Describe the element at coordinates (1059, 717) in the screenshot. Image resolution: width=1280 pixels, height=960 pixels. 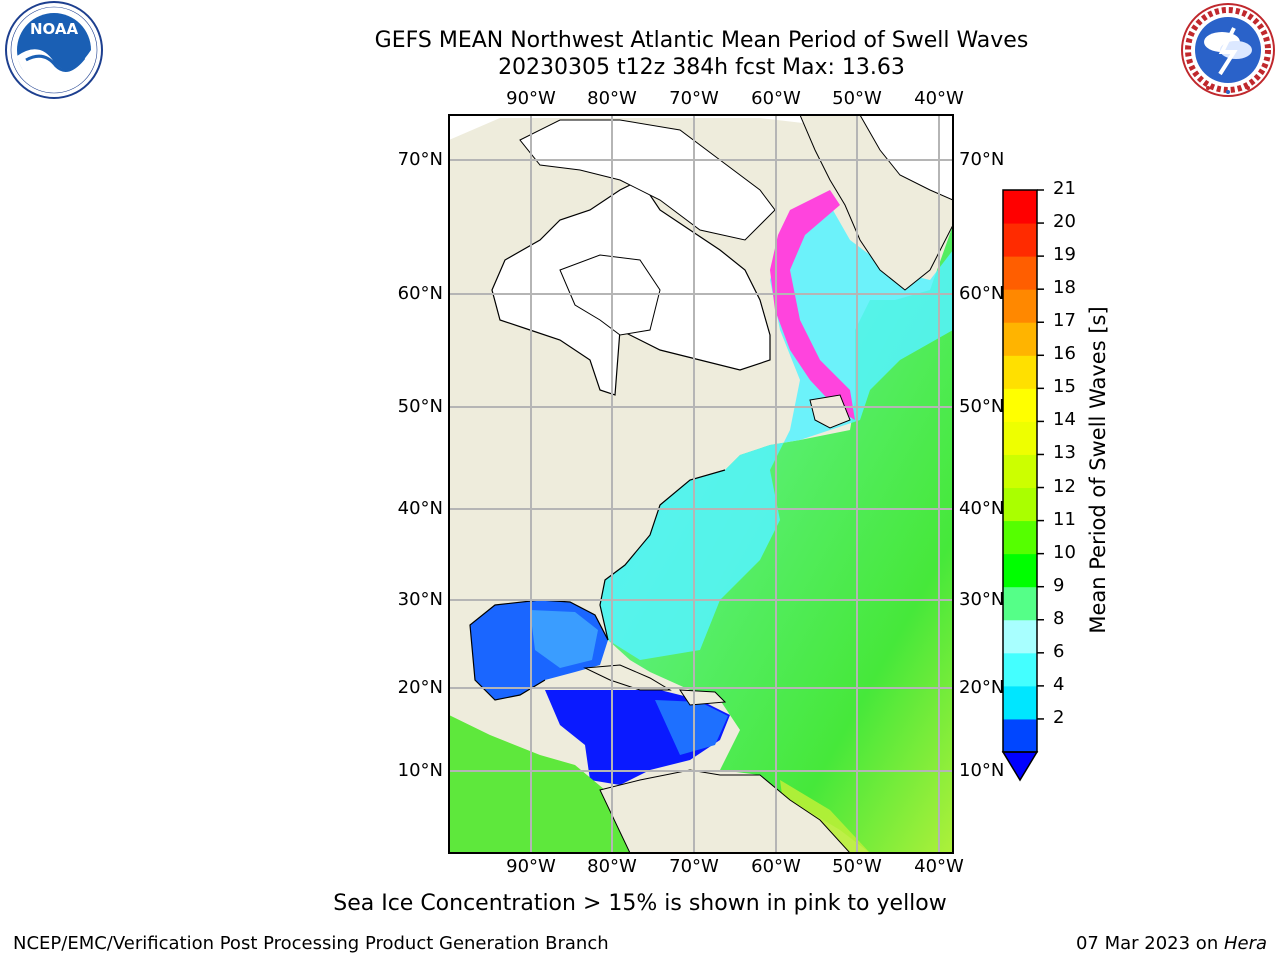
I see `colorbar-tick-label: 2` at that location.